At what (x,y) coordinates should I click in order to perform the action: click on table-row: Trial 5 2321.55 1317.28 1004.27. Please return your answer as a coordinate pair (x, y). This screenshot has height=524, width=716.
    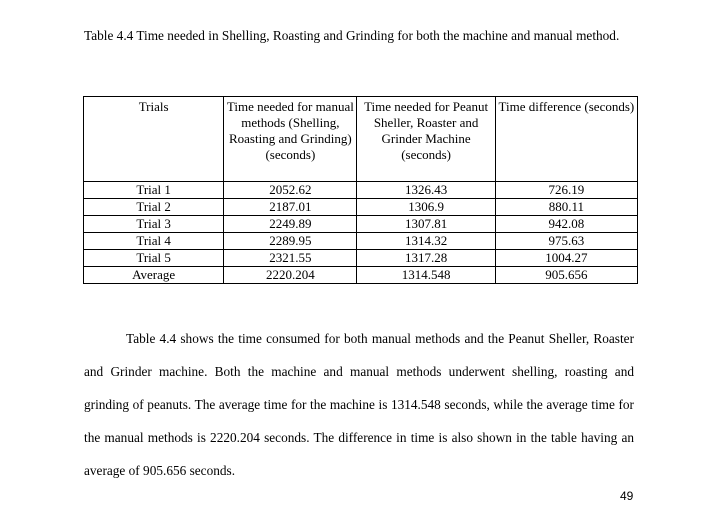
    Looking at the image, I should click on (360, 258).